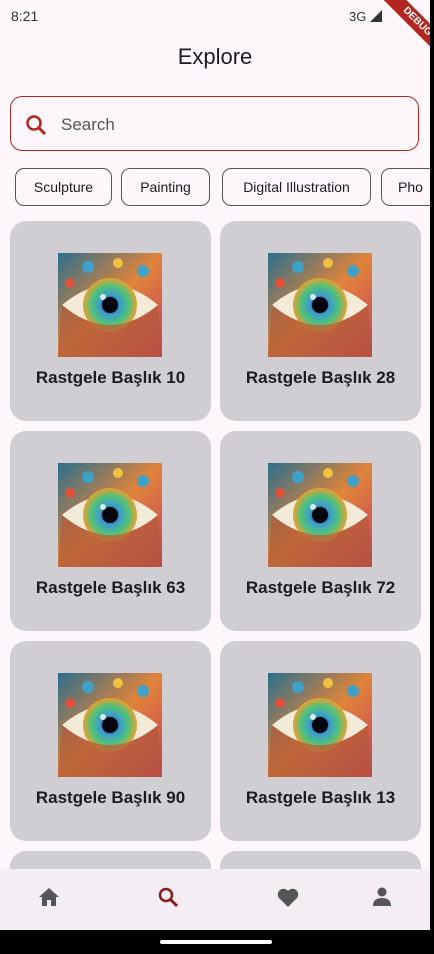 This screenshot has height=954, width=434. What do you see at coordinates (25, 16) in the screenshot?
I see `status-time: 8:21` at bounding box center [25, 16].